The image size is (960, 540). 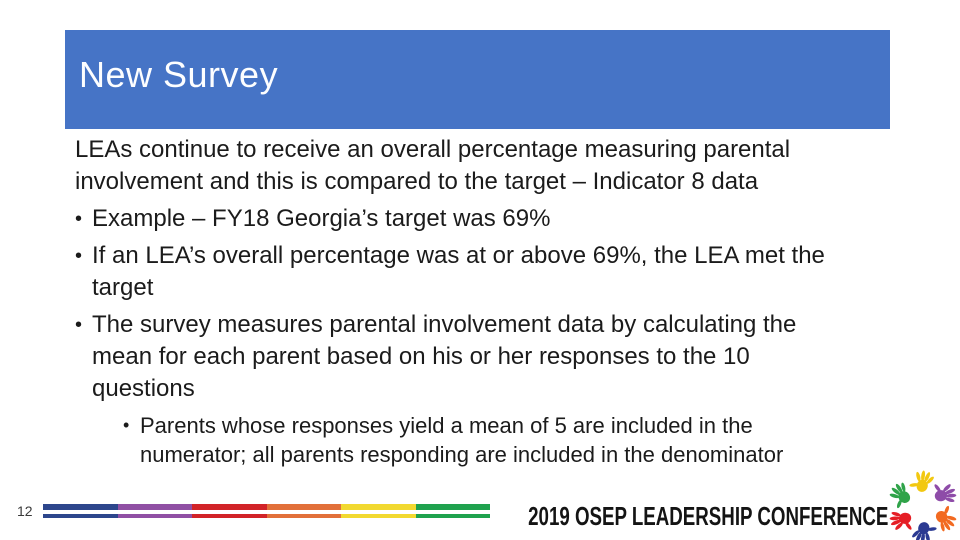 What do you see at coordinates (465, 219) in the screenshot?
I see `bullet-item: Example – FY18 Georgia’s target was 69%` at bounding box center [465, 219].